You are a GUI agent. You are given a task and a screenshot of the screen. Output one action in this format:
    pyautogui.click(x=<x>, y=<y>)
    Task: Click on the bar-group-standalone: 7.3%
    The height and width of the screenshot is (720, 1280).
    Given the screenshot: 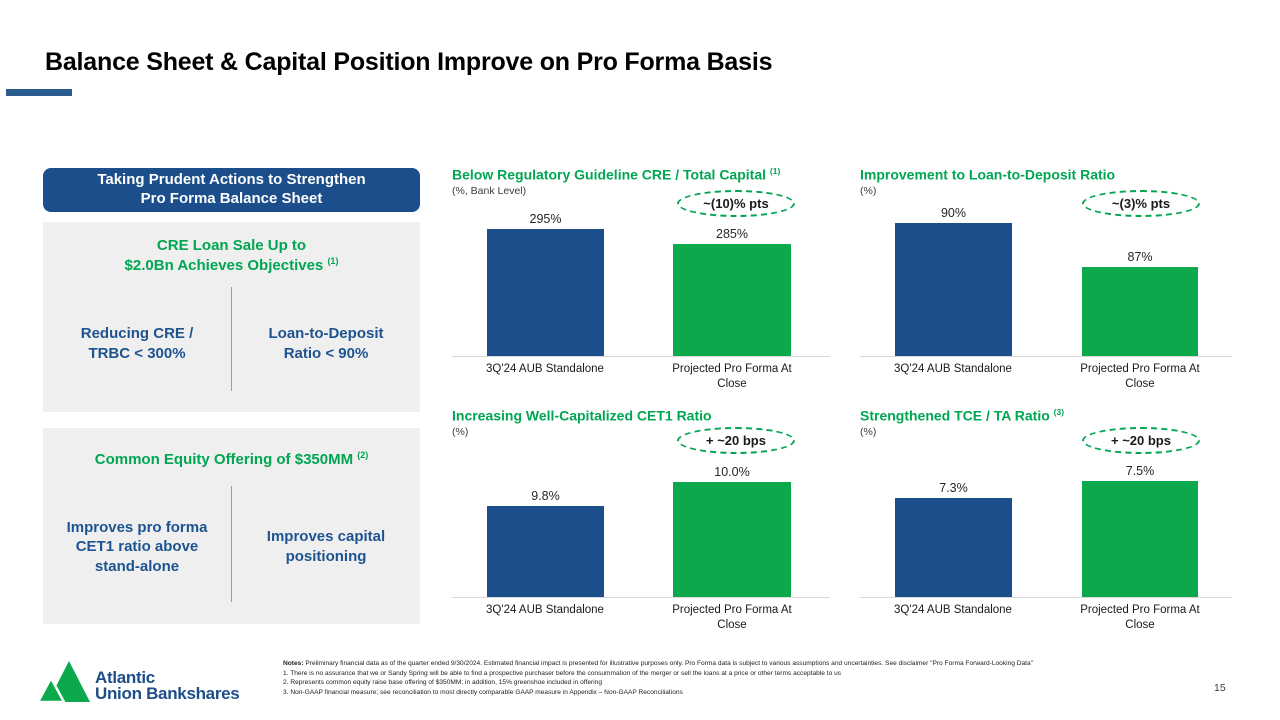 What is the action you would take?
    pyautogui.click(x=953, y=539)
    